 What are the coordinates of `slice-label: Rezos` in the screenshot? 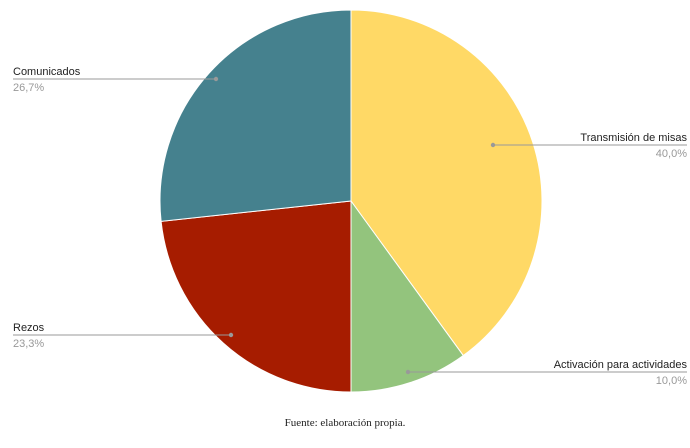 It's located at (29, 328).